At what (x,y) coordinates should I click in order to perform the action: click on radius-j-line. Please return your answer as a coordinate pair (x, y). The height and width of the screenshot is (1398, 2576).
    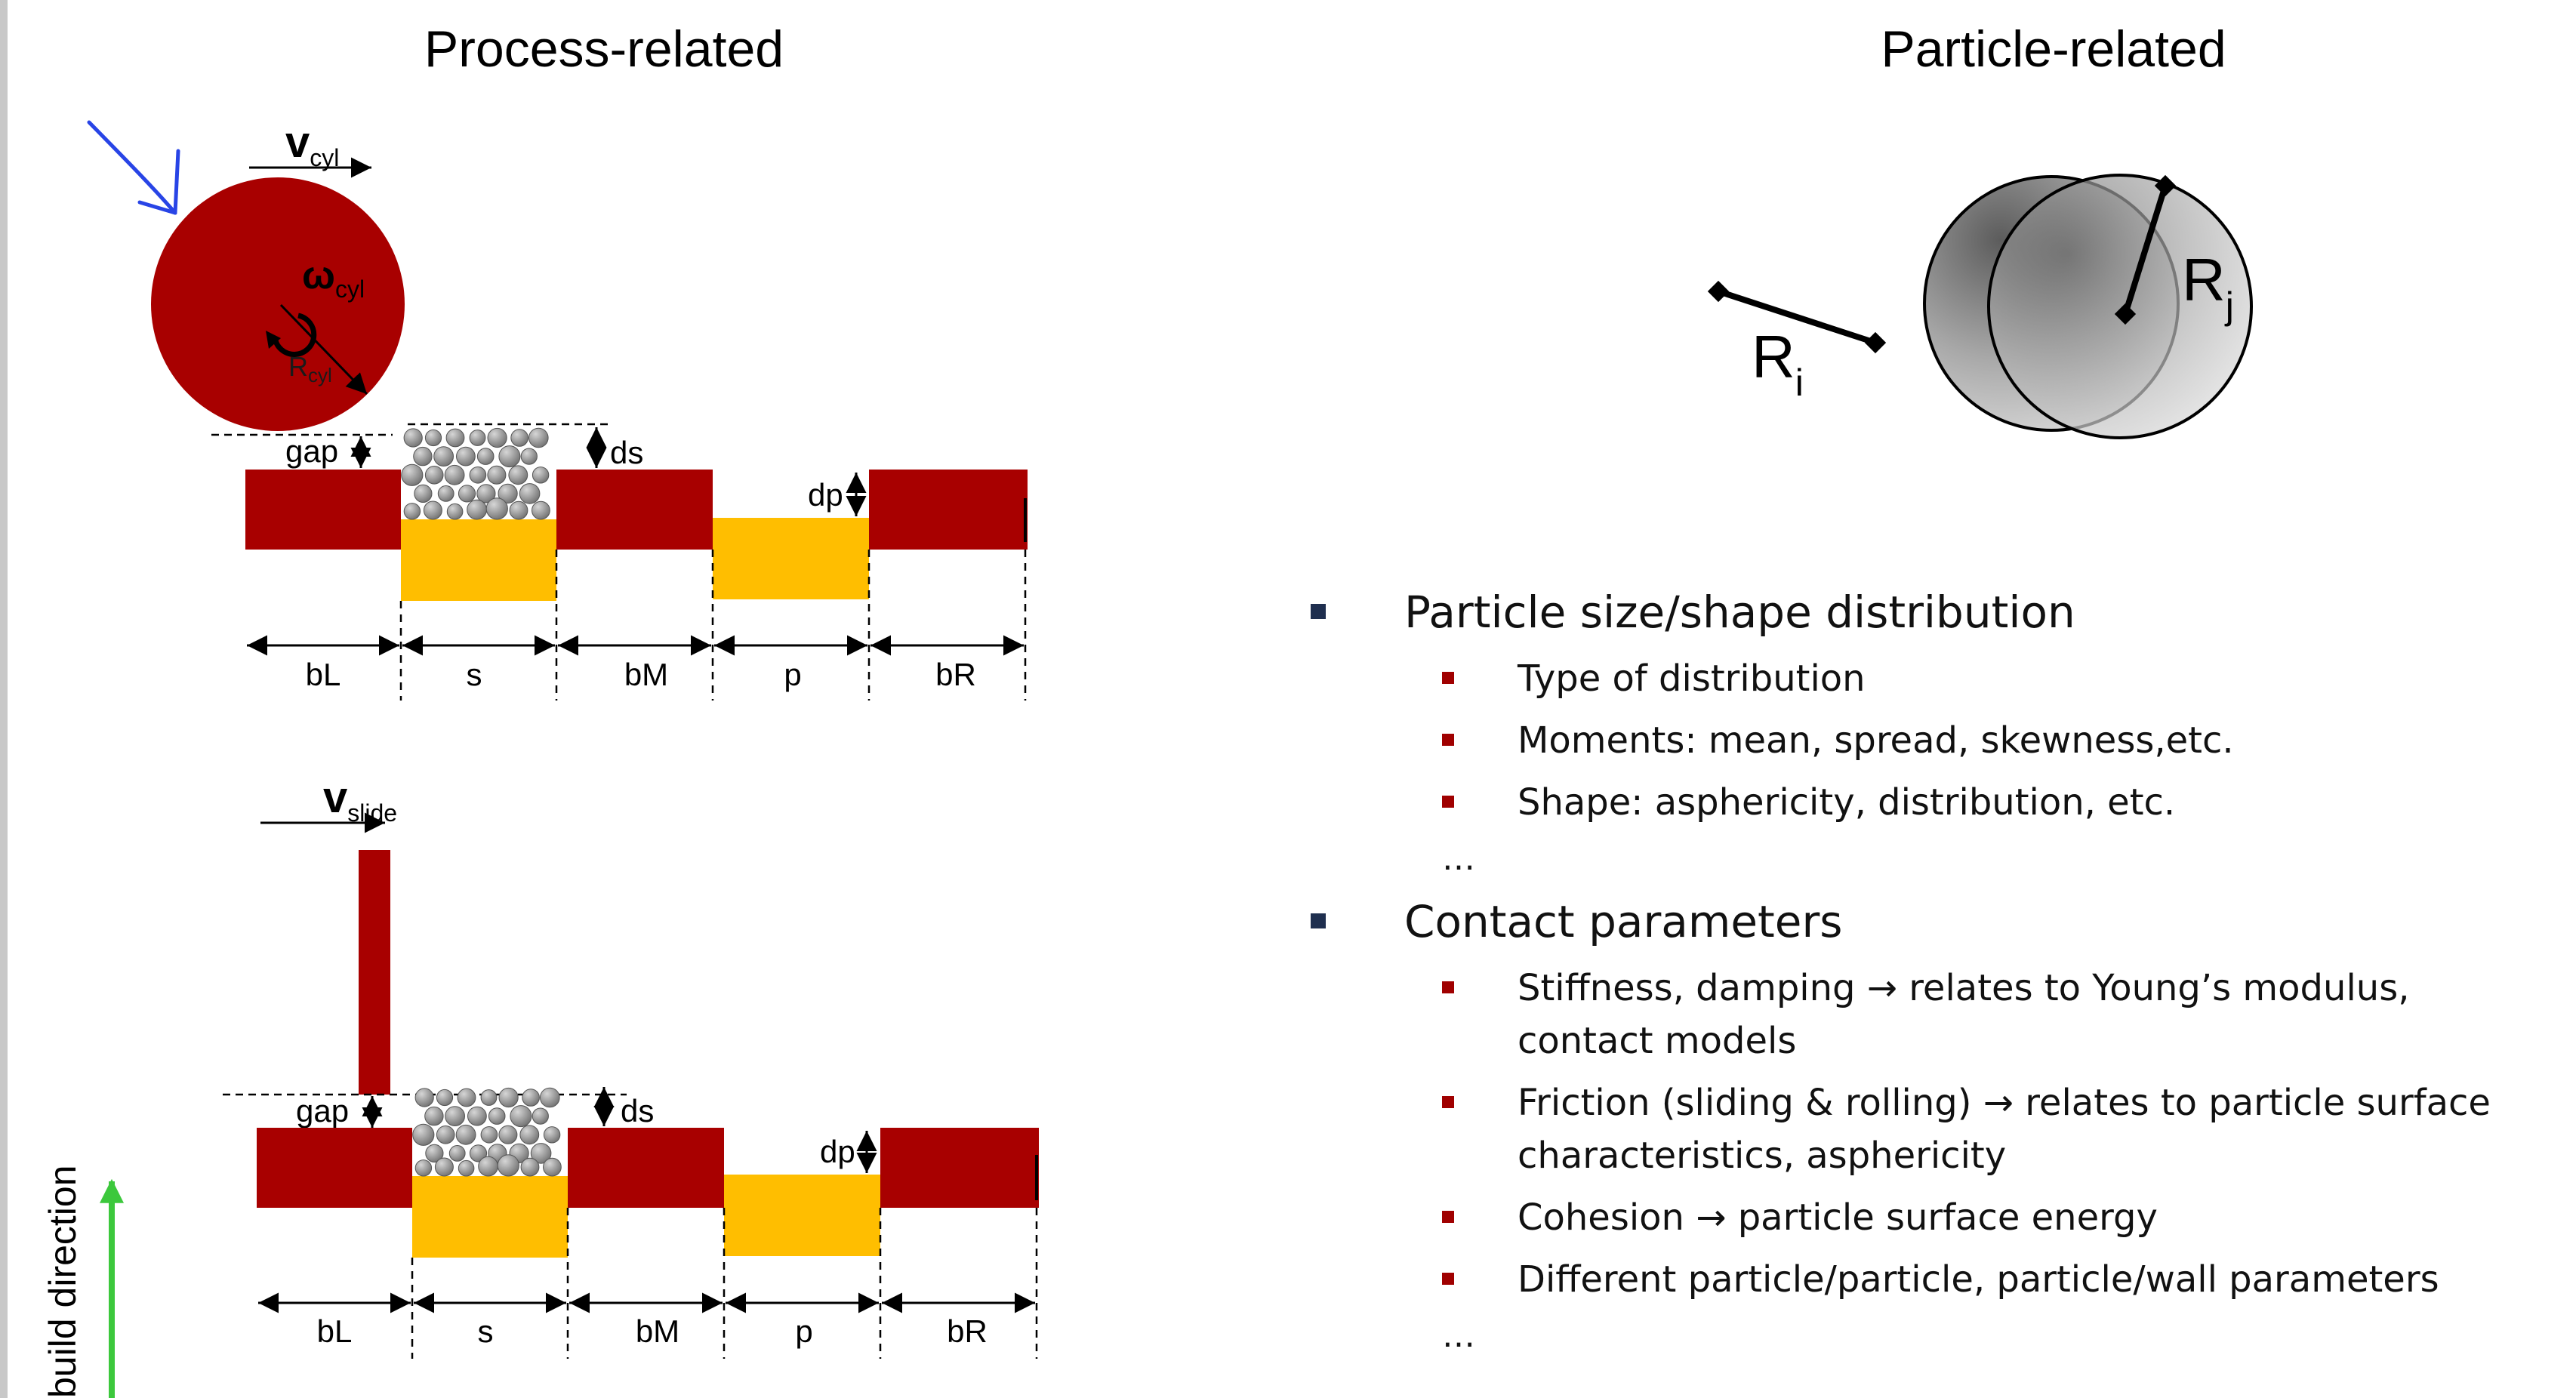
    Looking at the image, I should click on (2145, 250).